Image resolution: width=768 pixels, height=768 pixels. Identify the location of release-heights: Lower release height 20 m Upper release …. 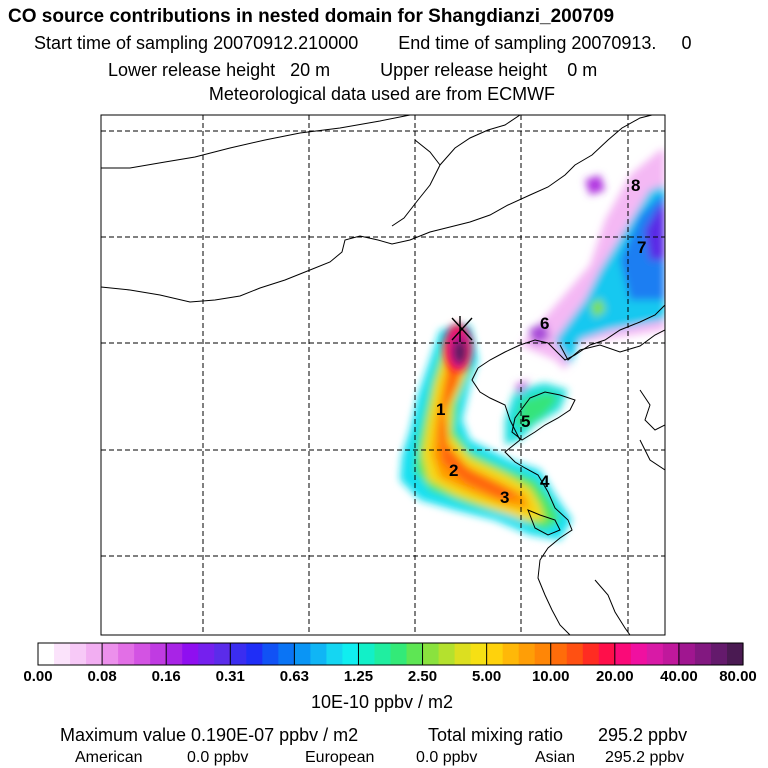
(438, 70).